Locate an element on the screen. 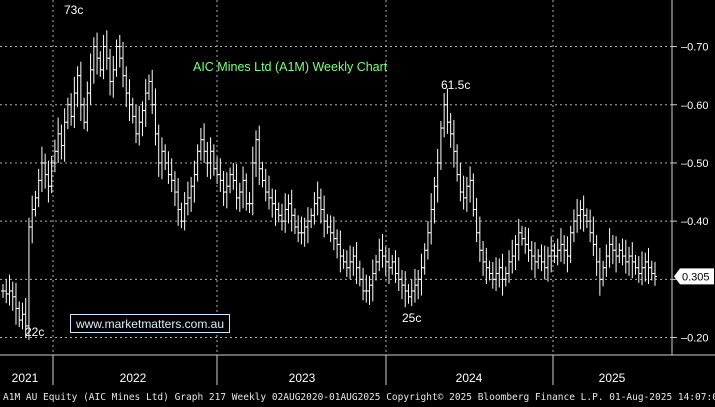 The width and height of the screenshot is (715, 407). x-axis: 2021 2022 2023 2024 2025 is located at coordinates (357, 369).